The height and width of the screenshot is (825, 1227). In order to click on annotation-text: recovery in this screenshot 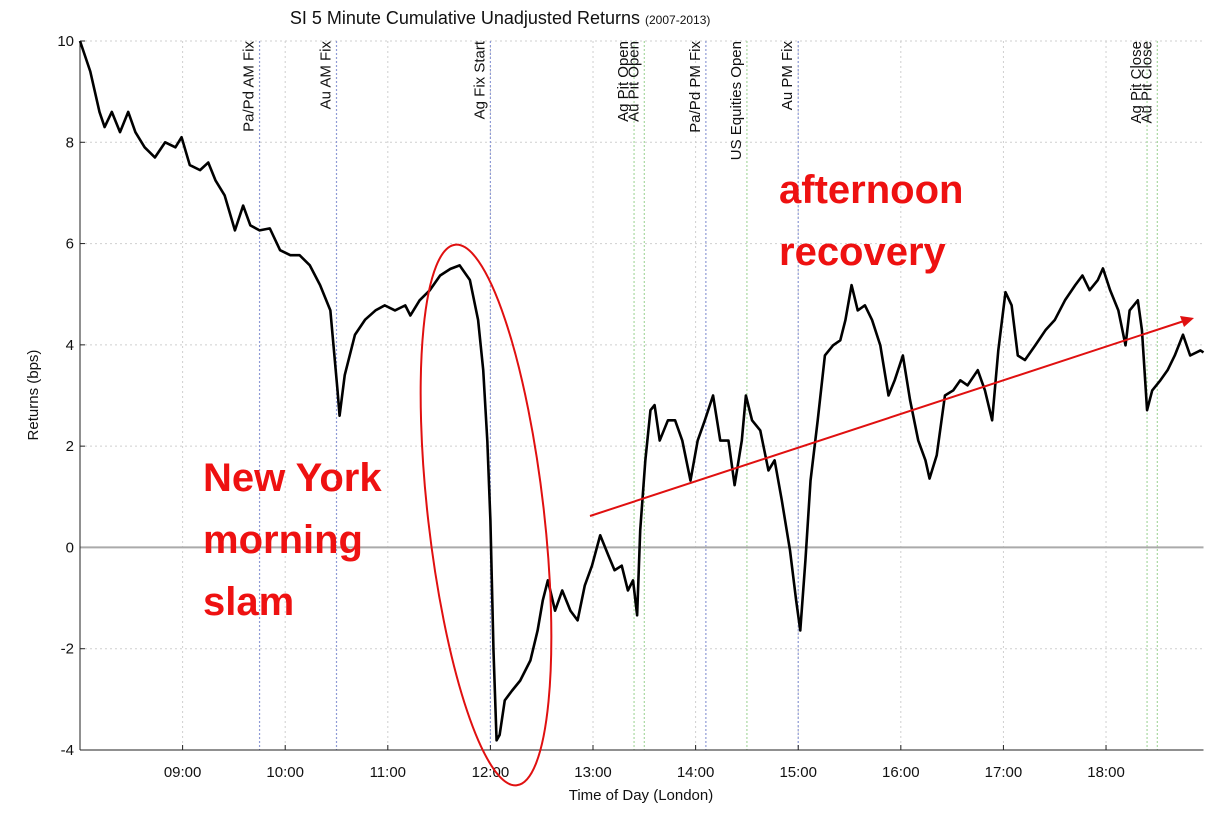, I will do `click(863, 252)`.